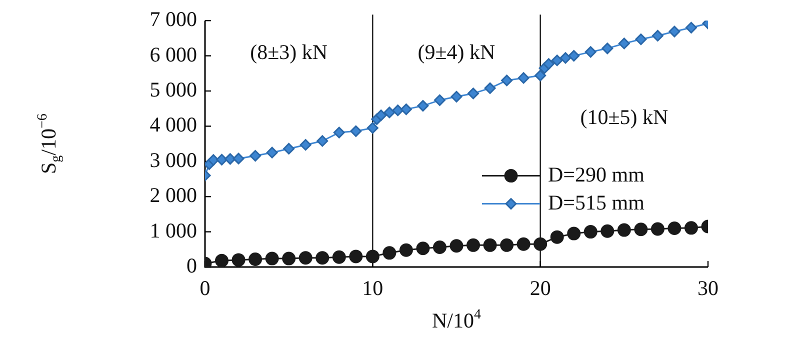 The width and height of the screenshot is (800, 343). I want to click on annotation: (10±5) kN, so click(624, 117).